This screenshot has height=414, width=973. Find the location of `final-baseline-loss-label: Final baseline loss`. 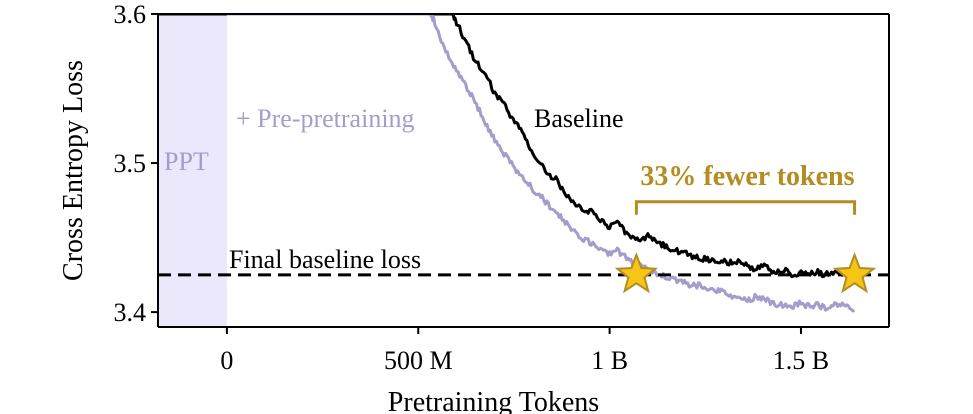

final-baseline-loss-label: Final baseline loss is located at coordinates (325, 259).